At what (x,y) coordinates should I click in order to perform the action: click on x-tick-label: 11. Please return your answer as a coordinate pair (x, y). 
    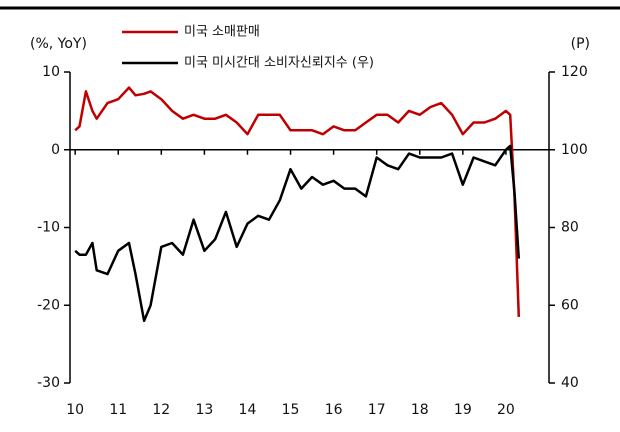
    Looking at the image, I should click on (118, 410).